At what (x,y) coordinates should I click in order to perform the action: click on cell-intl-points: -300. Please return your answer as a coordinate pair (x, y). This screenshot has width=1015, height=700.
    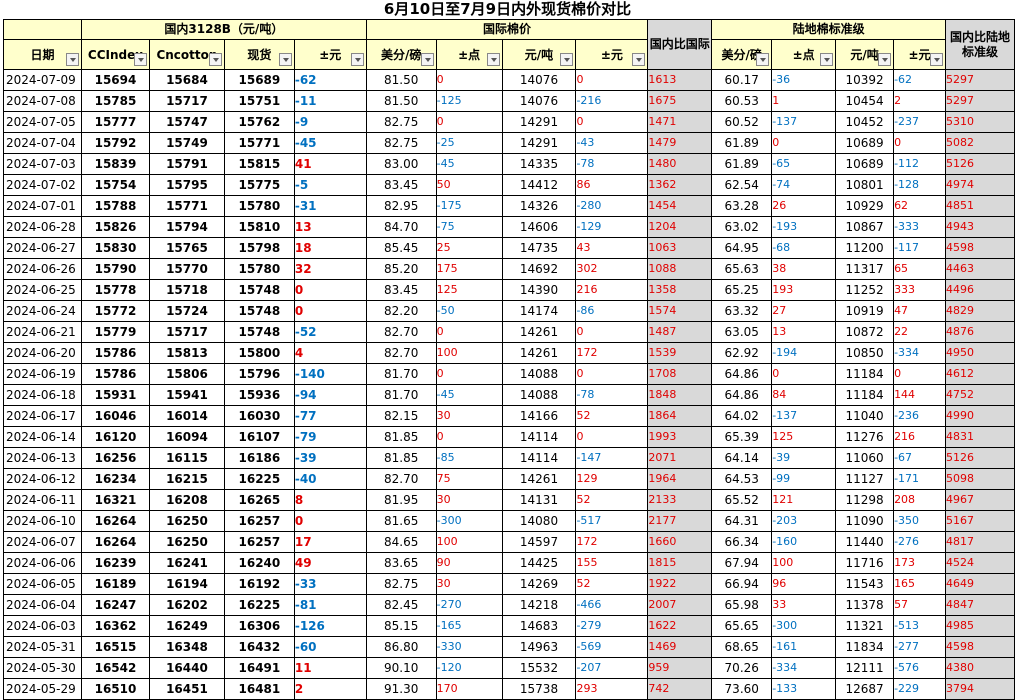
    Looking at the image, I should click on (469, 521).